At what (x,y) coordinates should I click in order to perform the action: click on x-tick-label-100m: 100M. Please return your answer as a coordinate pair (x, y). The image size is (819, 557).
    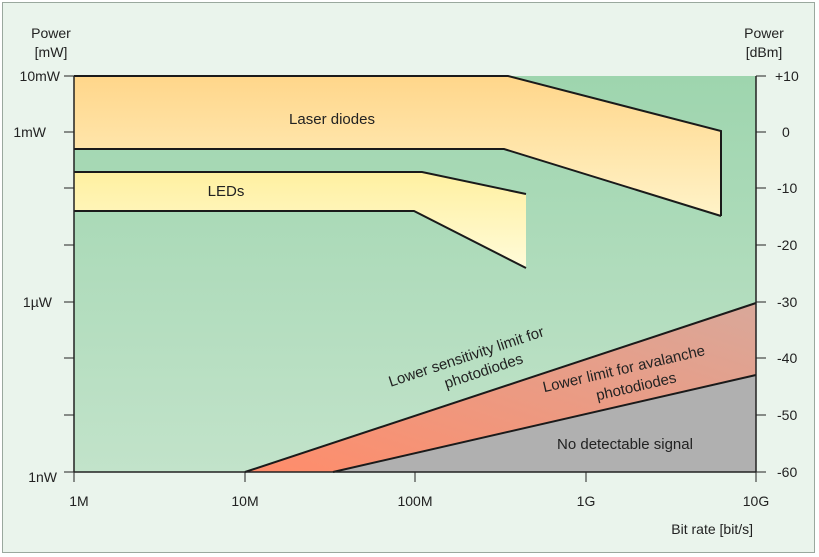
    Looking at the image, I should click on (414, 501).